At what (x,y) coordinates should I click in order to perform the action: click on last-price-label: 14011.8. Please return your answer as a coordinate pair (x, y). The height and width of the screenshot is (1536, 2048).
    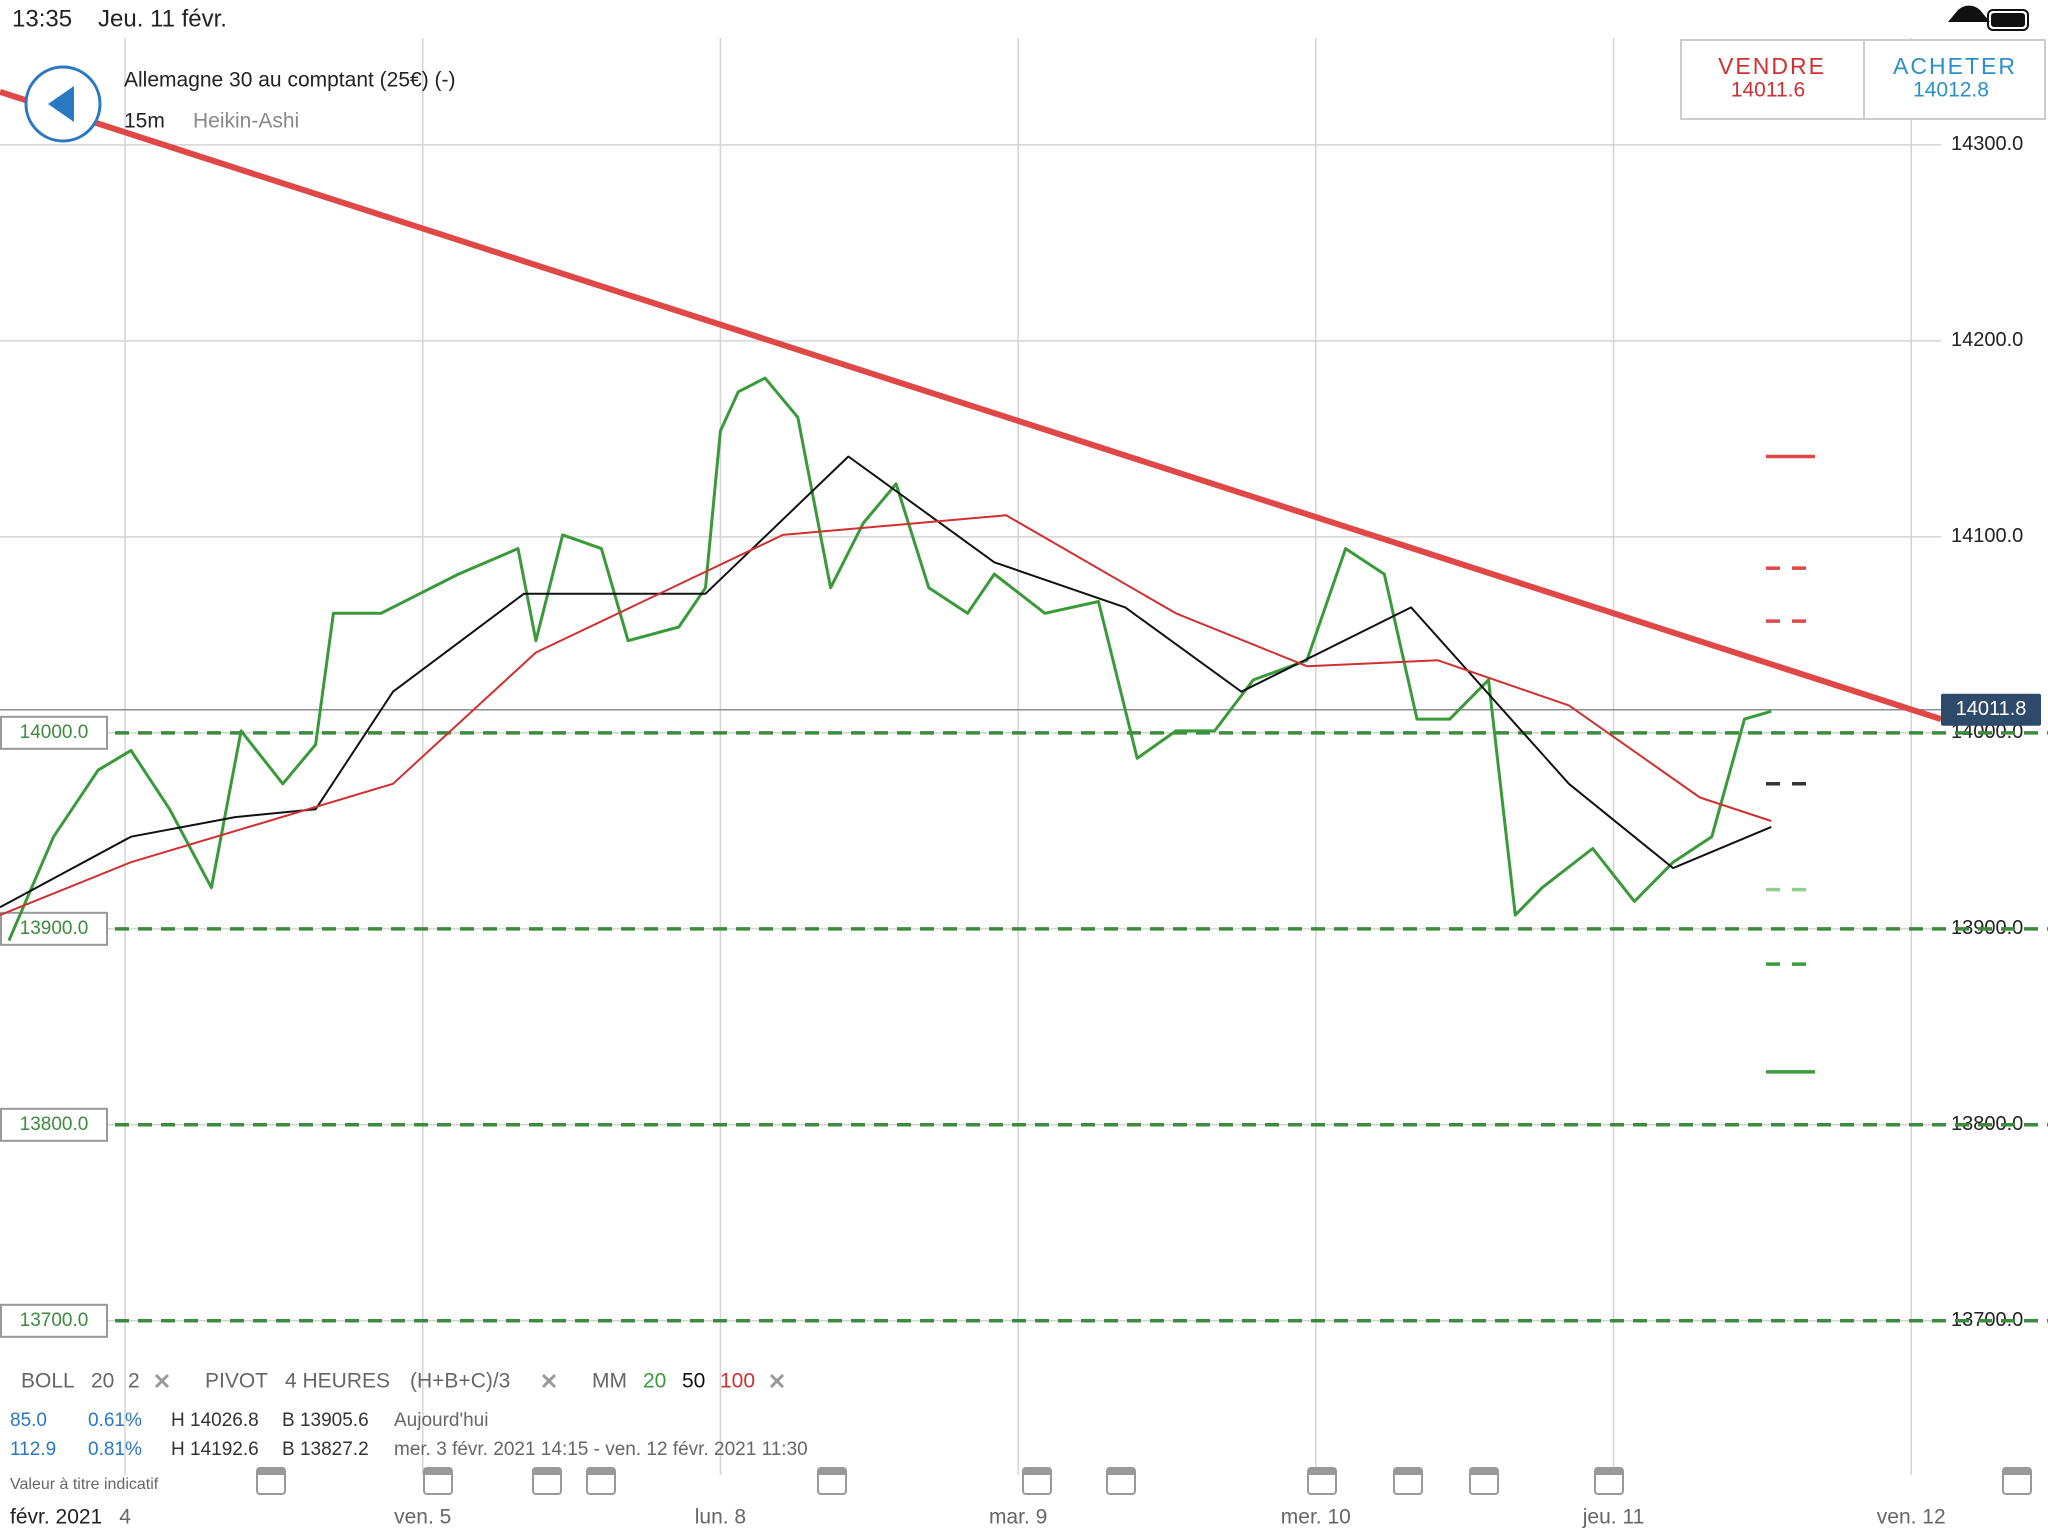
    Looking at the image, I should click on (1991, 709).